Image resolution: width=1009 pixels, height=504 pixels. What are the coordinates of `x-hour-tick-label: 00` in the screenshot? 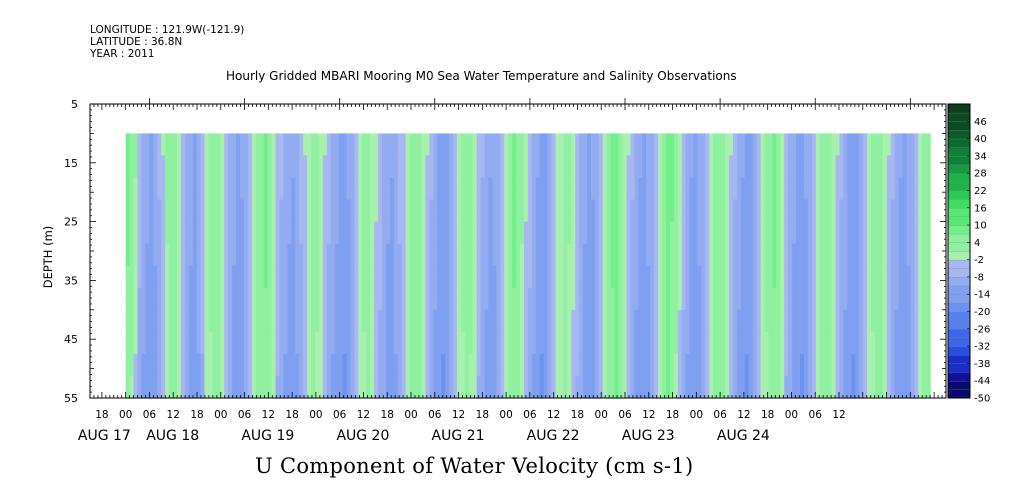 It's located at (505, 415).